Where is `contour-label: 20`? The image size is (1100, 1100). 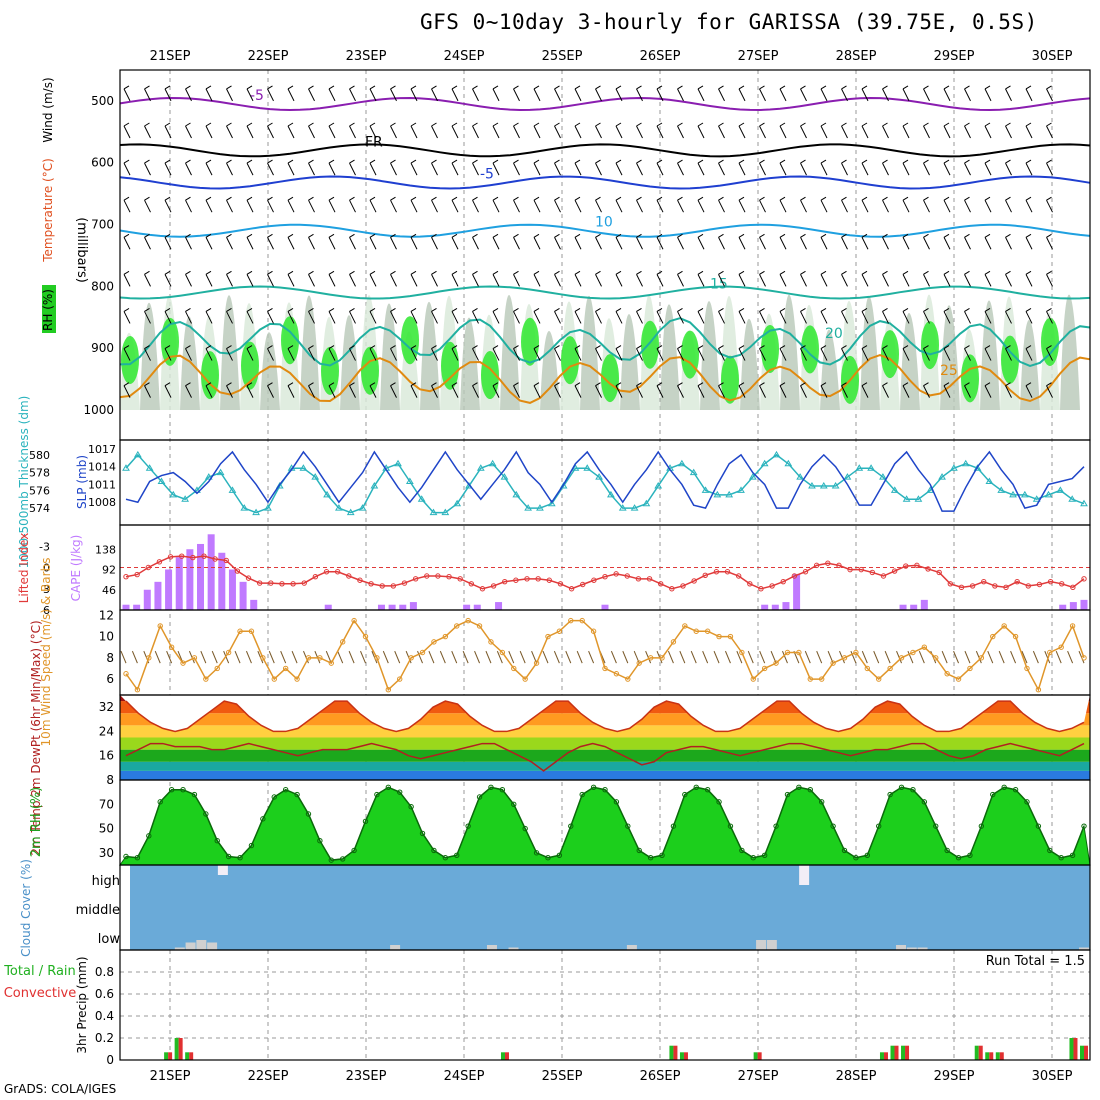 contour-label: 20 is located at coordinates (834, 334).